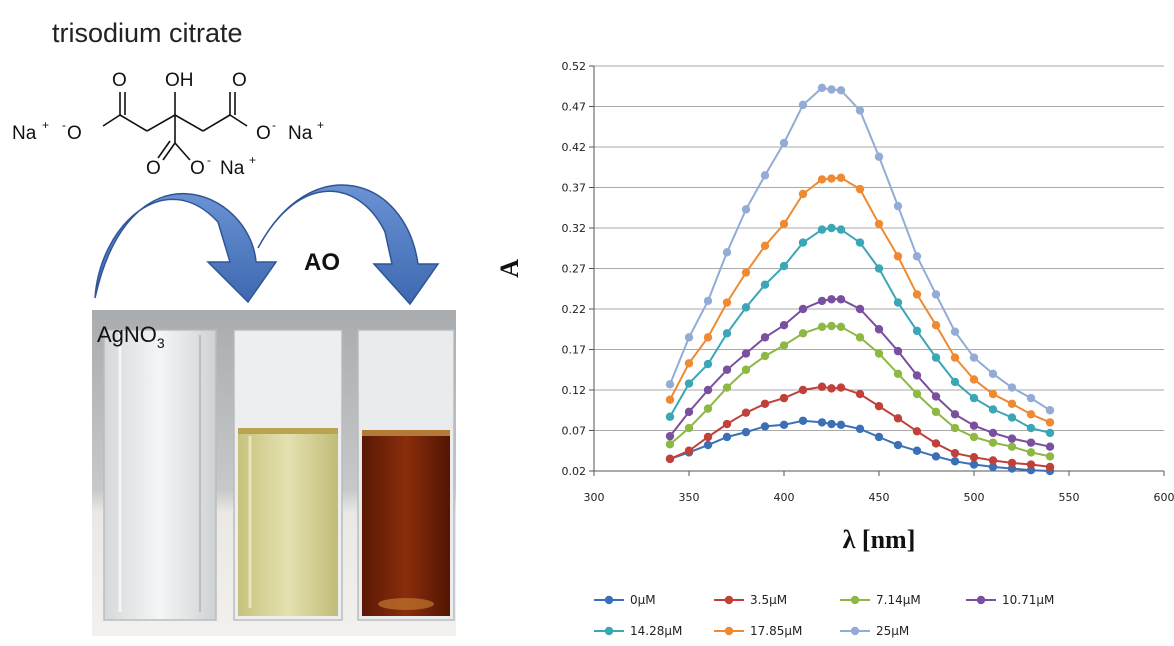 The height and width of the screenshot is (646, 1174). What do you see at coordinates (24, 133) in the screenshot?
I see `na-left: Na` at bounding box center [24, 133].